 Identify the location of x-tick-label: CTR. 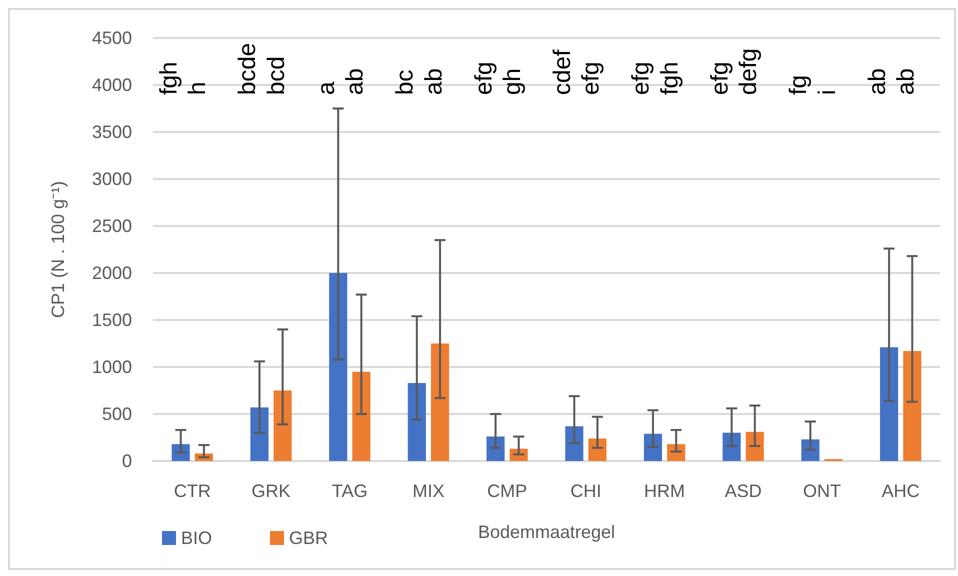
(192, 491).